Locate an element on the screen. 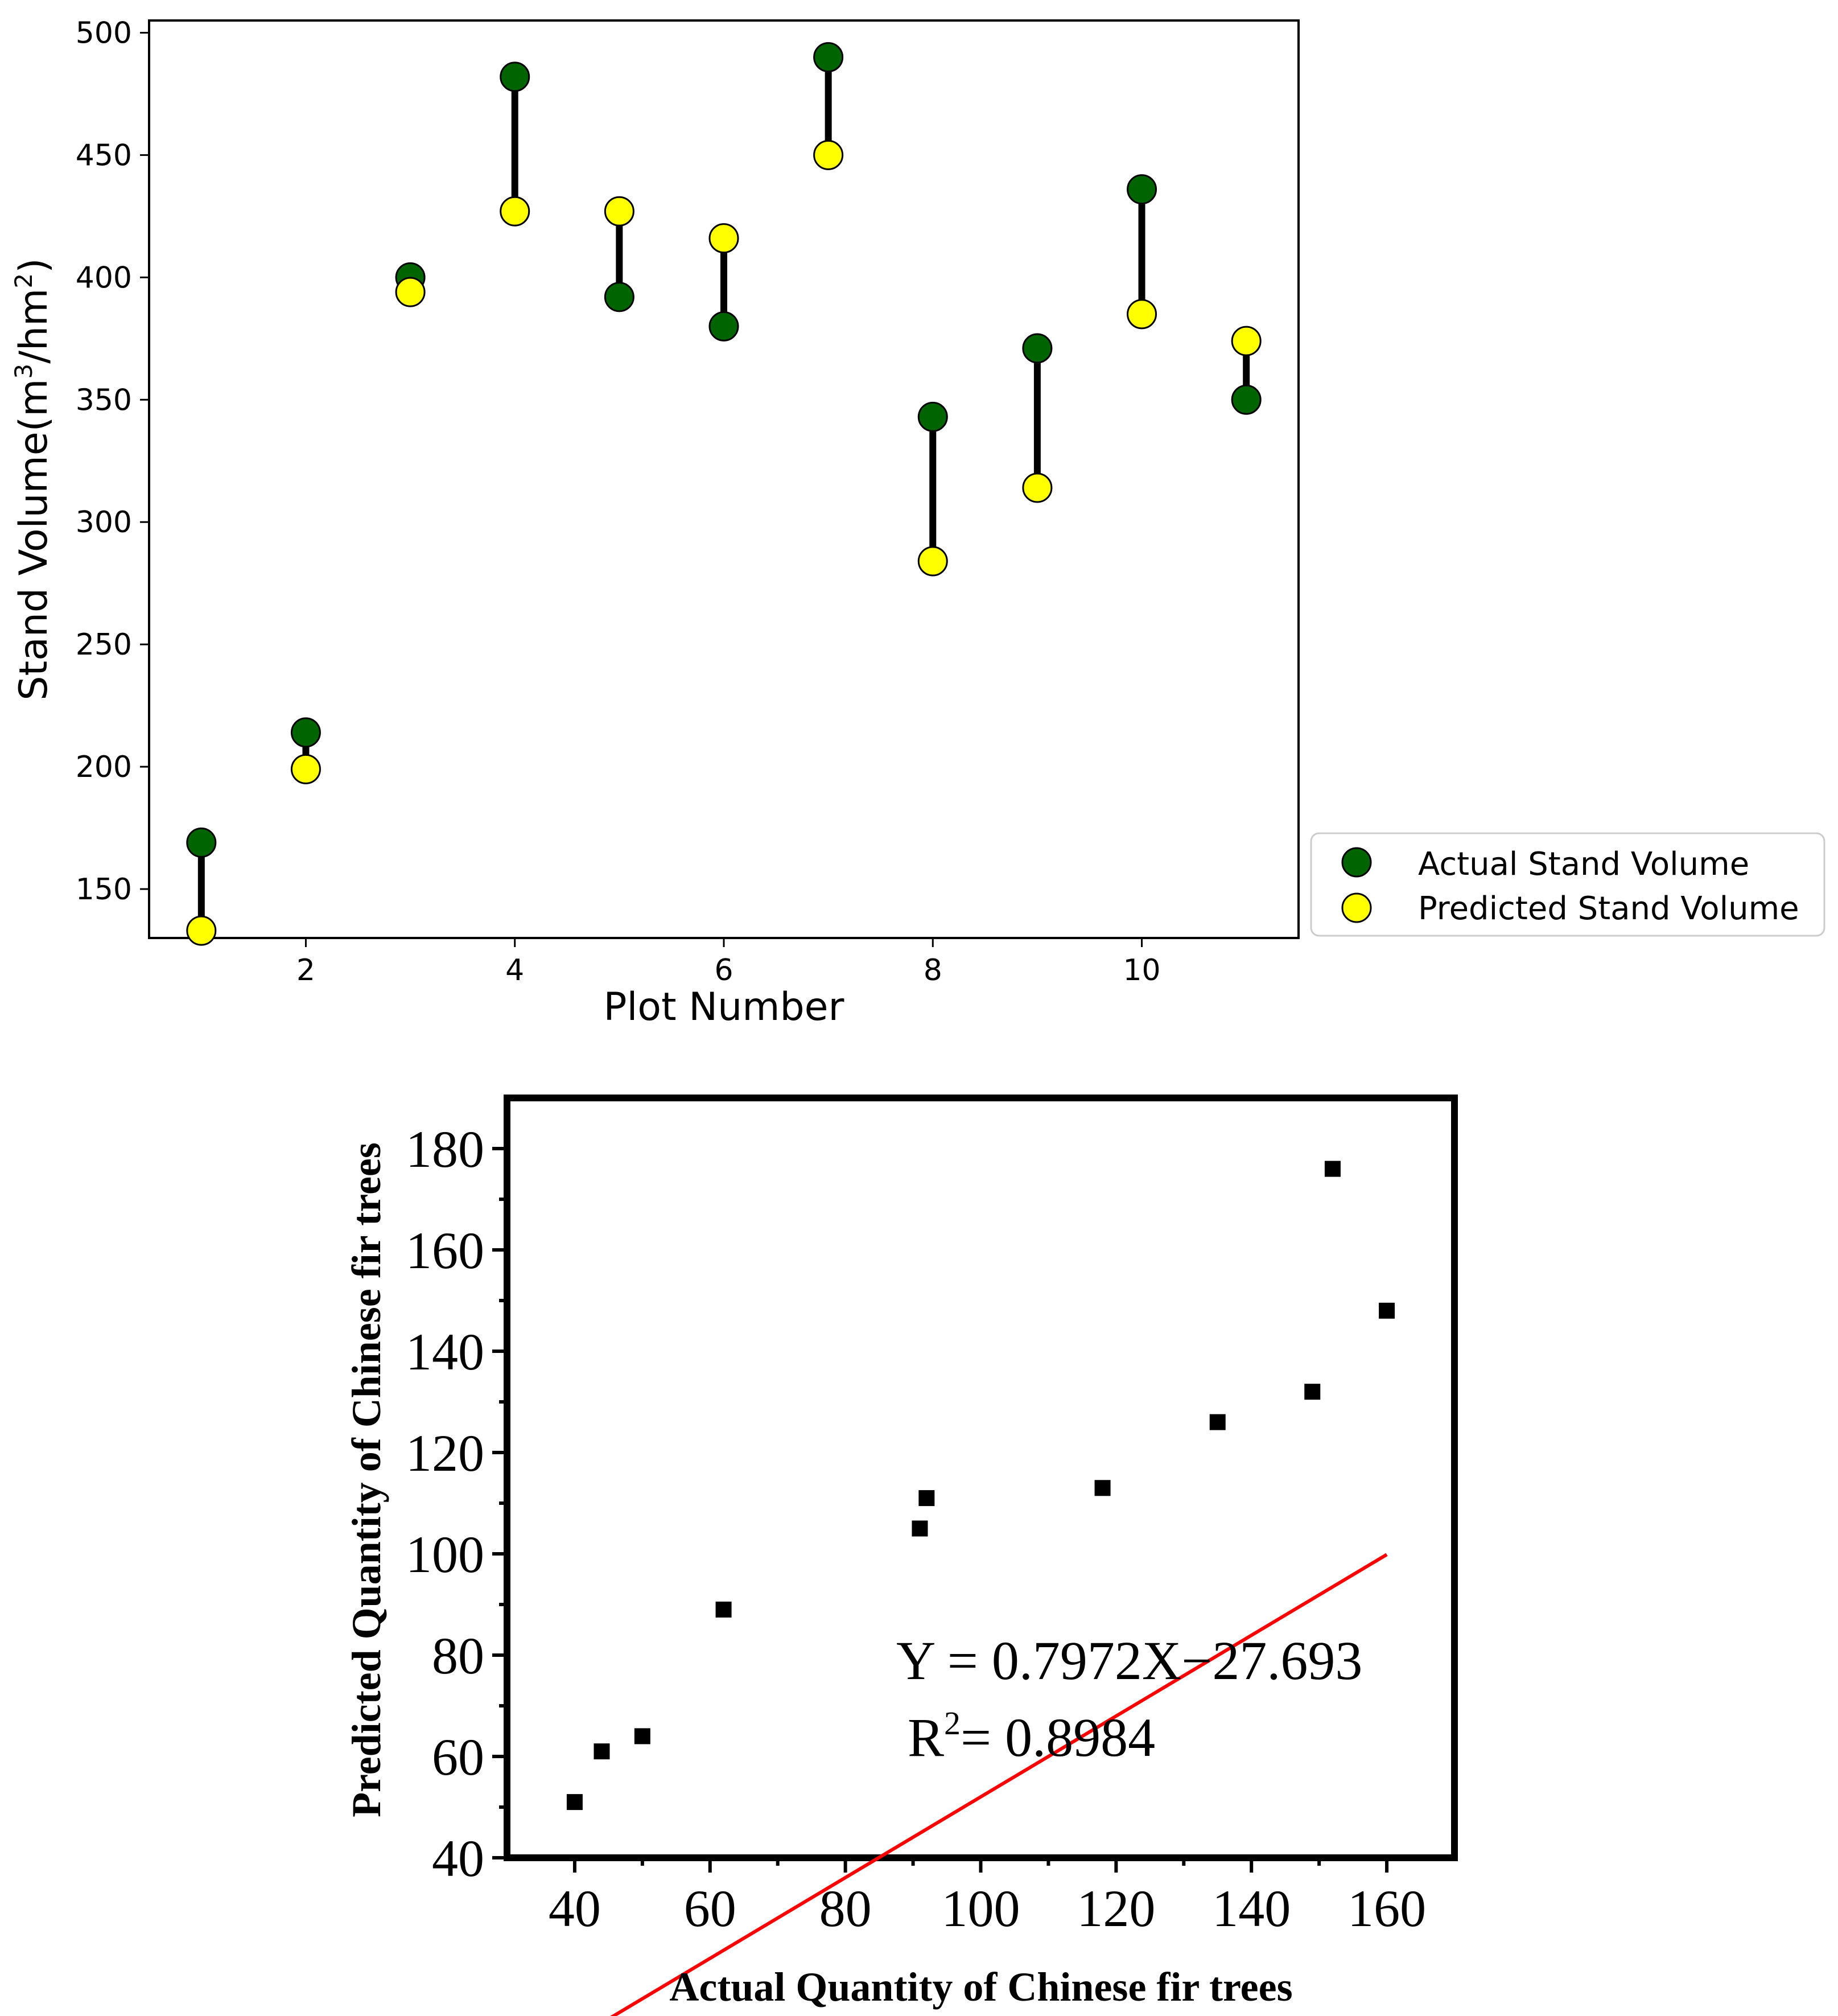  plot2-y-tick-label: 160 is located at coordinates (445, 1250).